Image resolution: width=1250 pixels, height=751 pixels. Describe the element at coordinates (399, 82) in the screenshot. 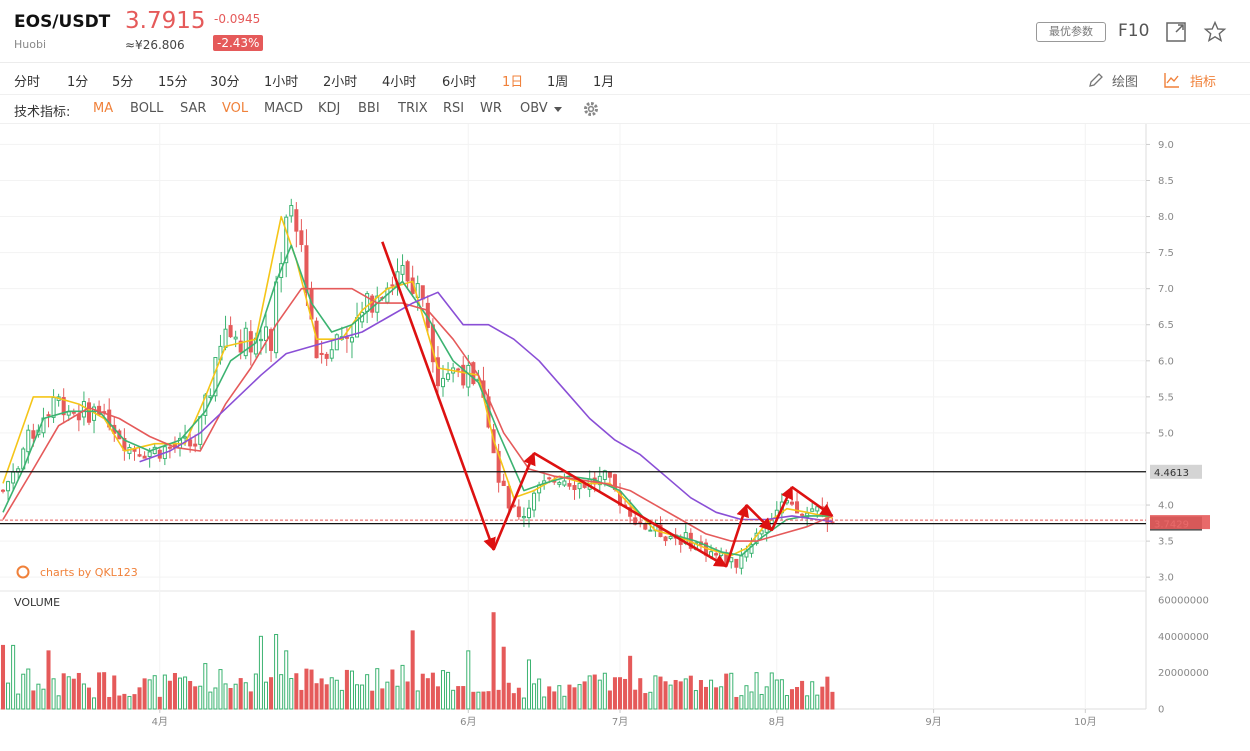

I see `tab-timeframe: 4小时` at that location.